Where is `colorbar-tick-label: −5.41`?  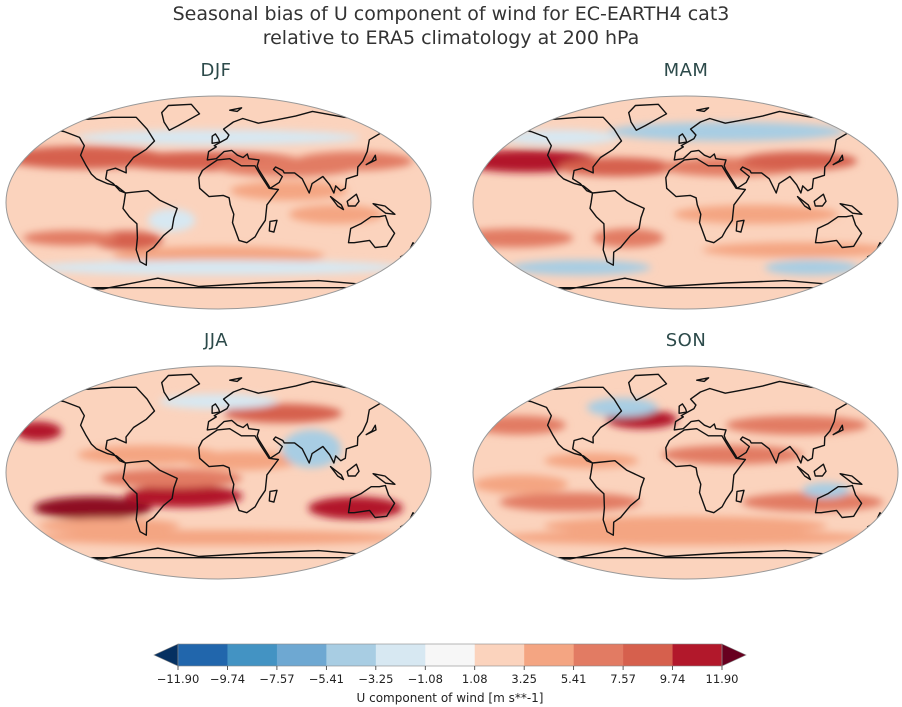 colorbar-tick-label: −5.41 is located at coordinates (326, 679).